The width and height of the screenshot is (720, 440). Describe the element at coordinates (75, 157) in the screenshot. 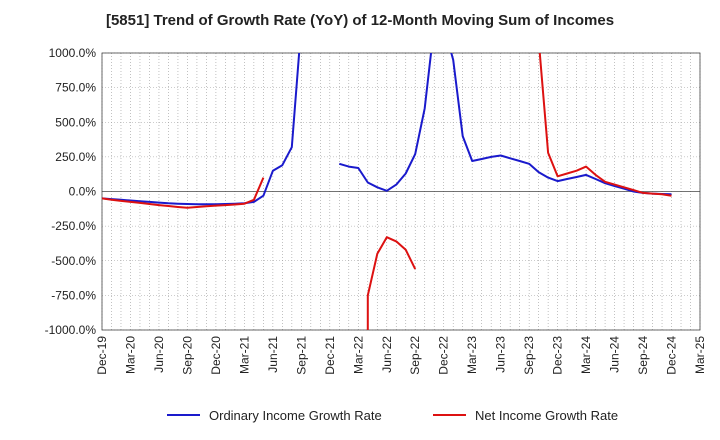

I see `y-tick-label: 250.0%` at that location.